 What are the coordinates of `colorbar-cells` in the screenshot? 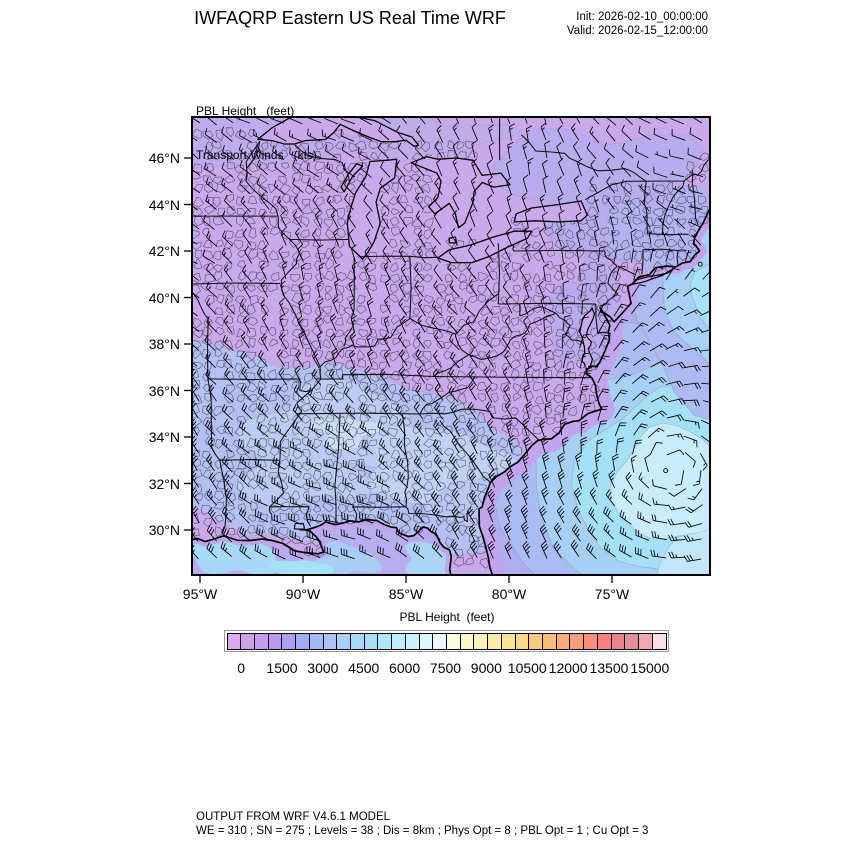 It's located at (446, 641).